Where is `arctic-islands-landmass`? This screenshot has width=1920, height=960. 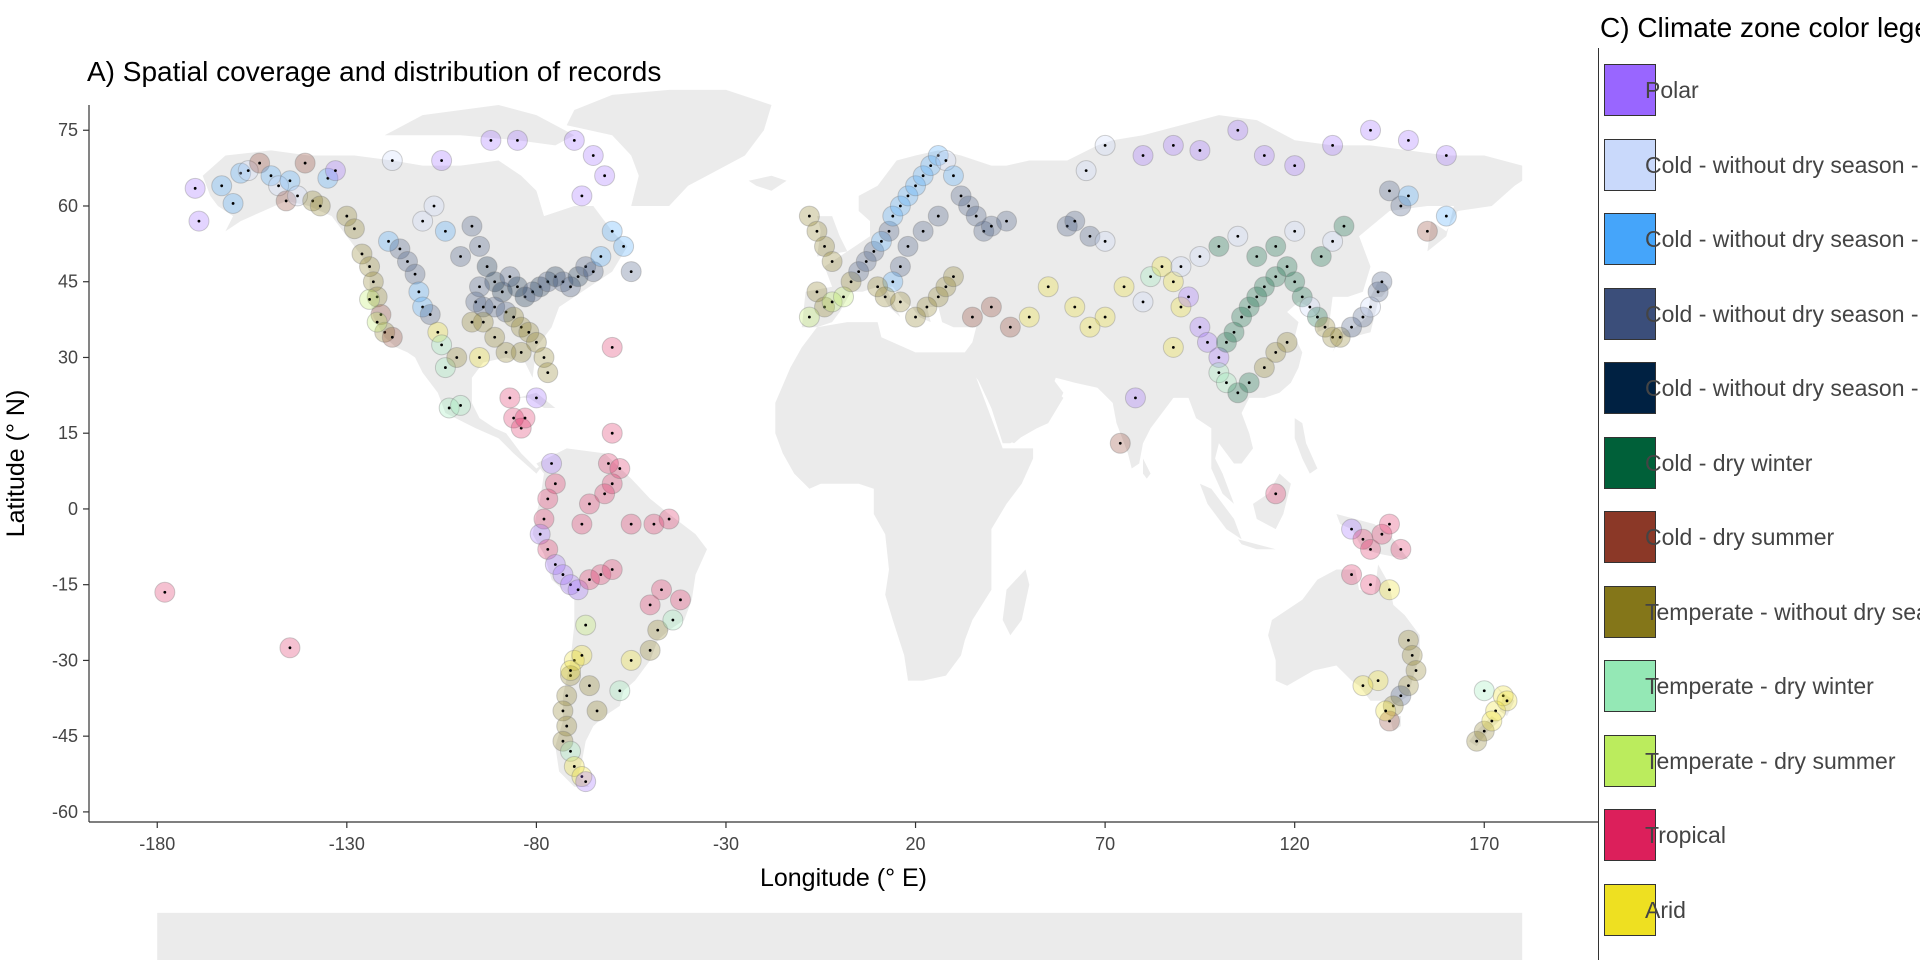
arctic-islands-landmass is located at coordinates (479, 125).